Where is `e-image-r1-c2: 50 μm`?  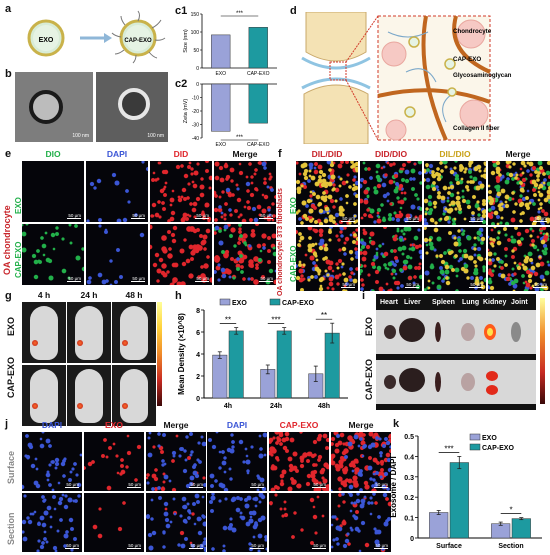 e-image-r1-c2: 50 μm is located at coordinates (117, 191).